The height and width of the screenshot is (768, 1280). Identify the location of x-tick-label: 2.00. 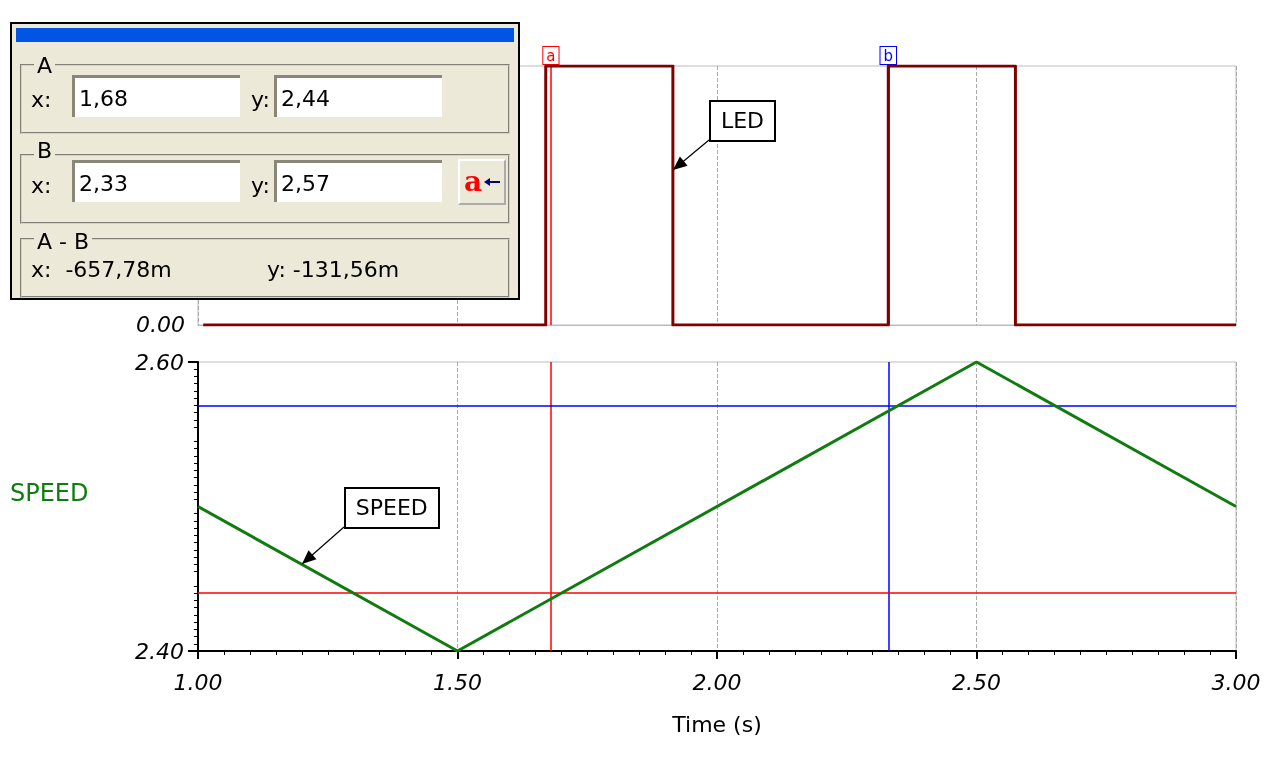
(717, 682).